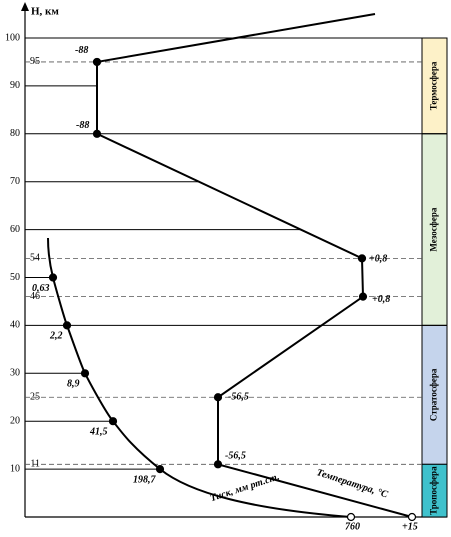 The width and height of the screenshot is (451, 537). Describe the element at coordinates (45, 12) in the screenshot. I see `axis-label: H, км` at that location.